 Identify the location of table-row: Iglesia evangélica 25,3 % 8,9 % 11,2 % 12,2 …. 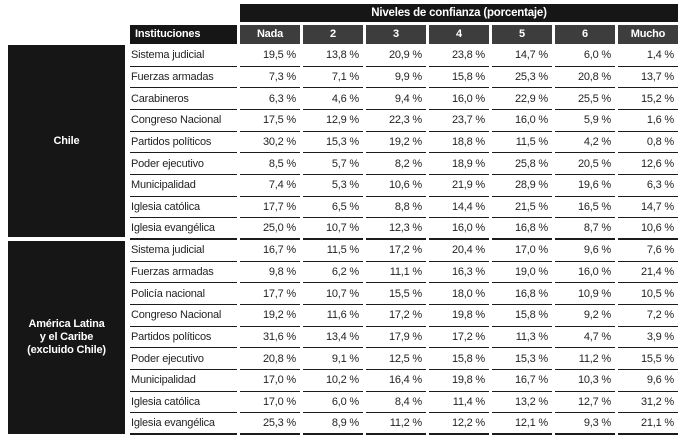
(404, 424).